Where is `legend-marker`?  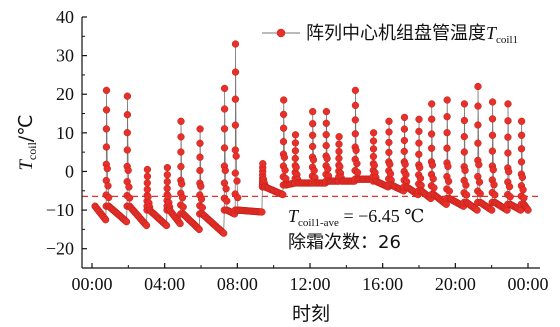 legend-marker is located at coordinates (281, 33).